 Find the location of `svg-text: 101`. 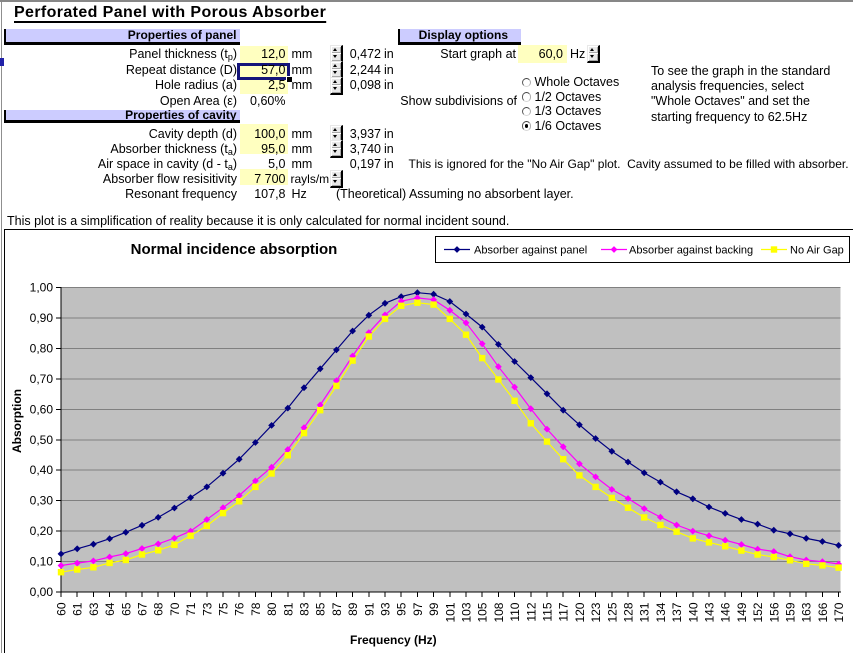

svg-text: 101 is located at coordinates (450, 612).